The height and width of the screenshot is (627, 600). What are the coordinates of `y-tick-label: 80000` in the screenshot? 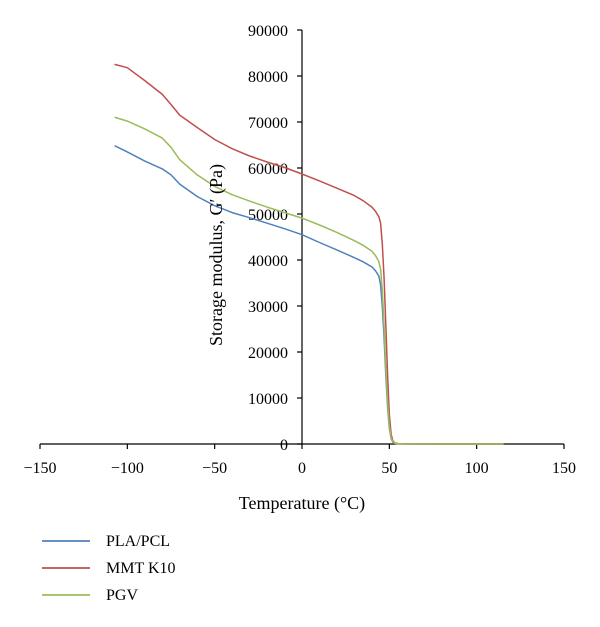 It's located at (268, 77).